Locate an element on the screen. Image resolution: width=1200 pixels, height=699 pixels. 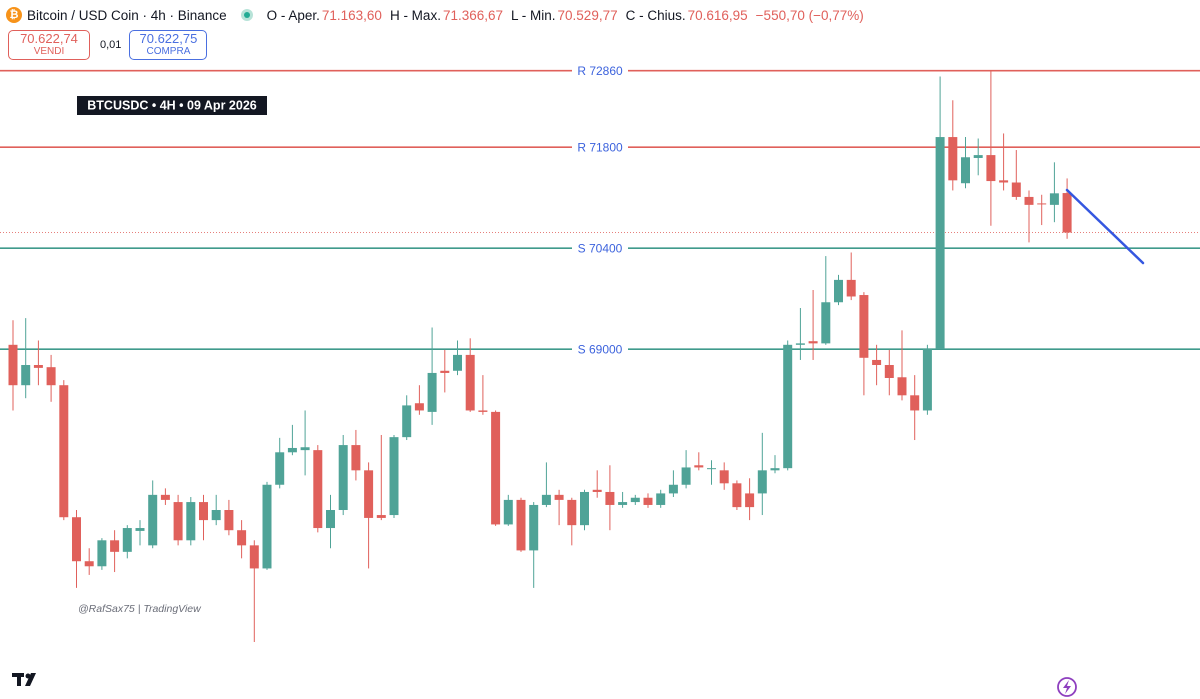
ohlc-value: 70.529,77 is located at coordinates (587, 15).